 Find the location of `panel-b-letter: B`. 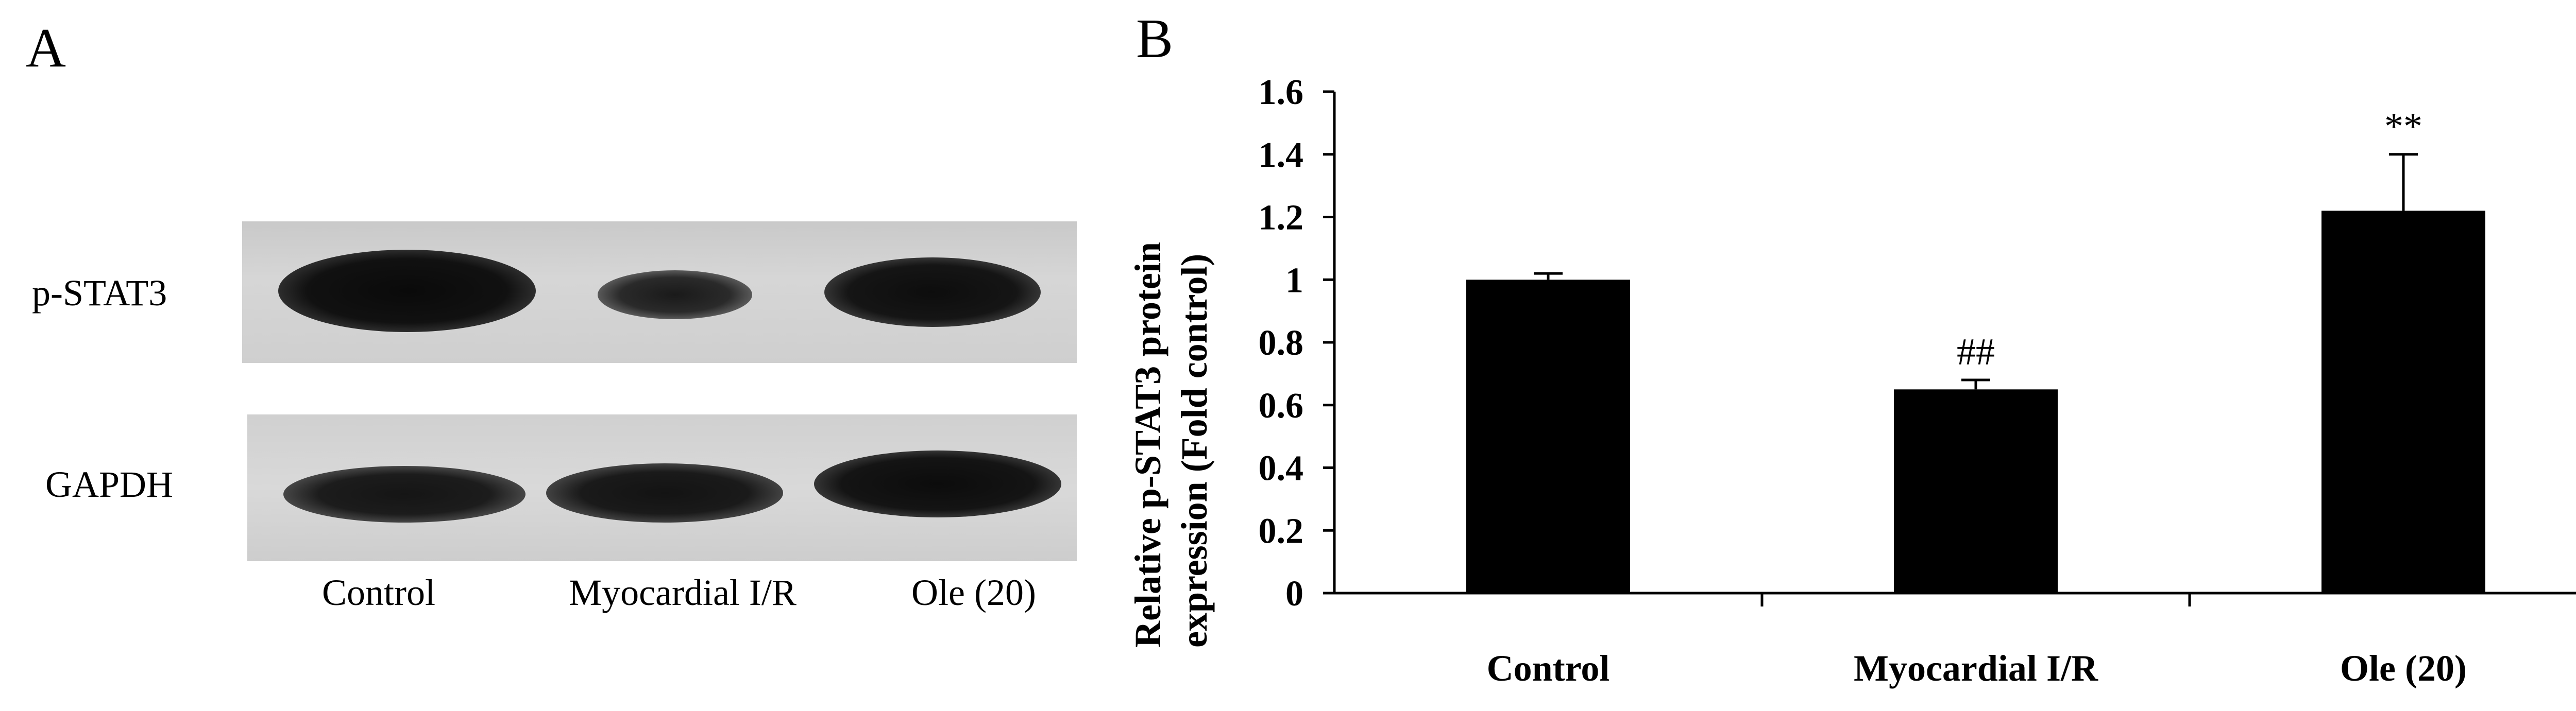

panel-b-letter: B is located at coordinates (1155, 39).